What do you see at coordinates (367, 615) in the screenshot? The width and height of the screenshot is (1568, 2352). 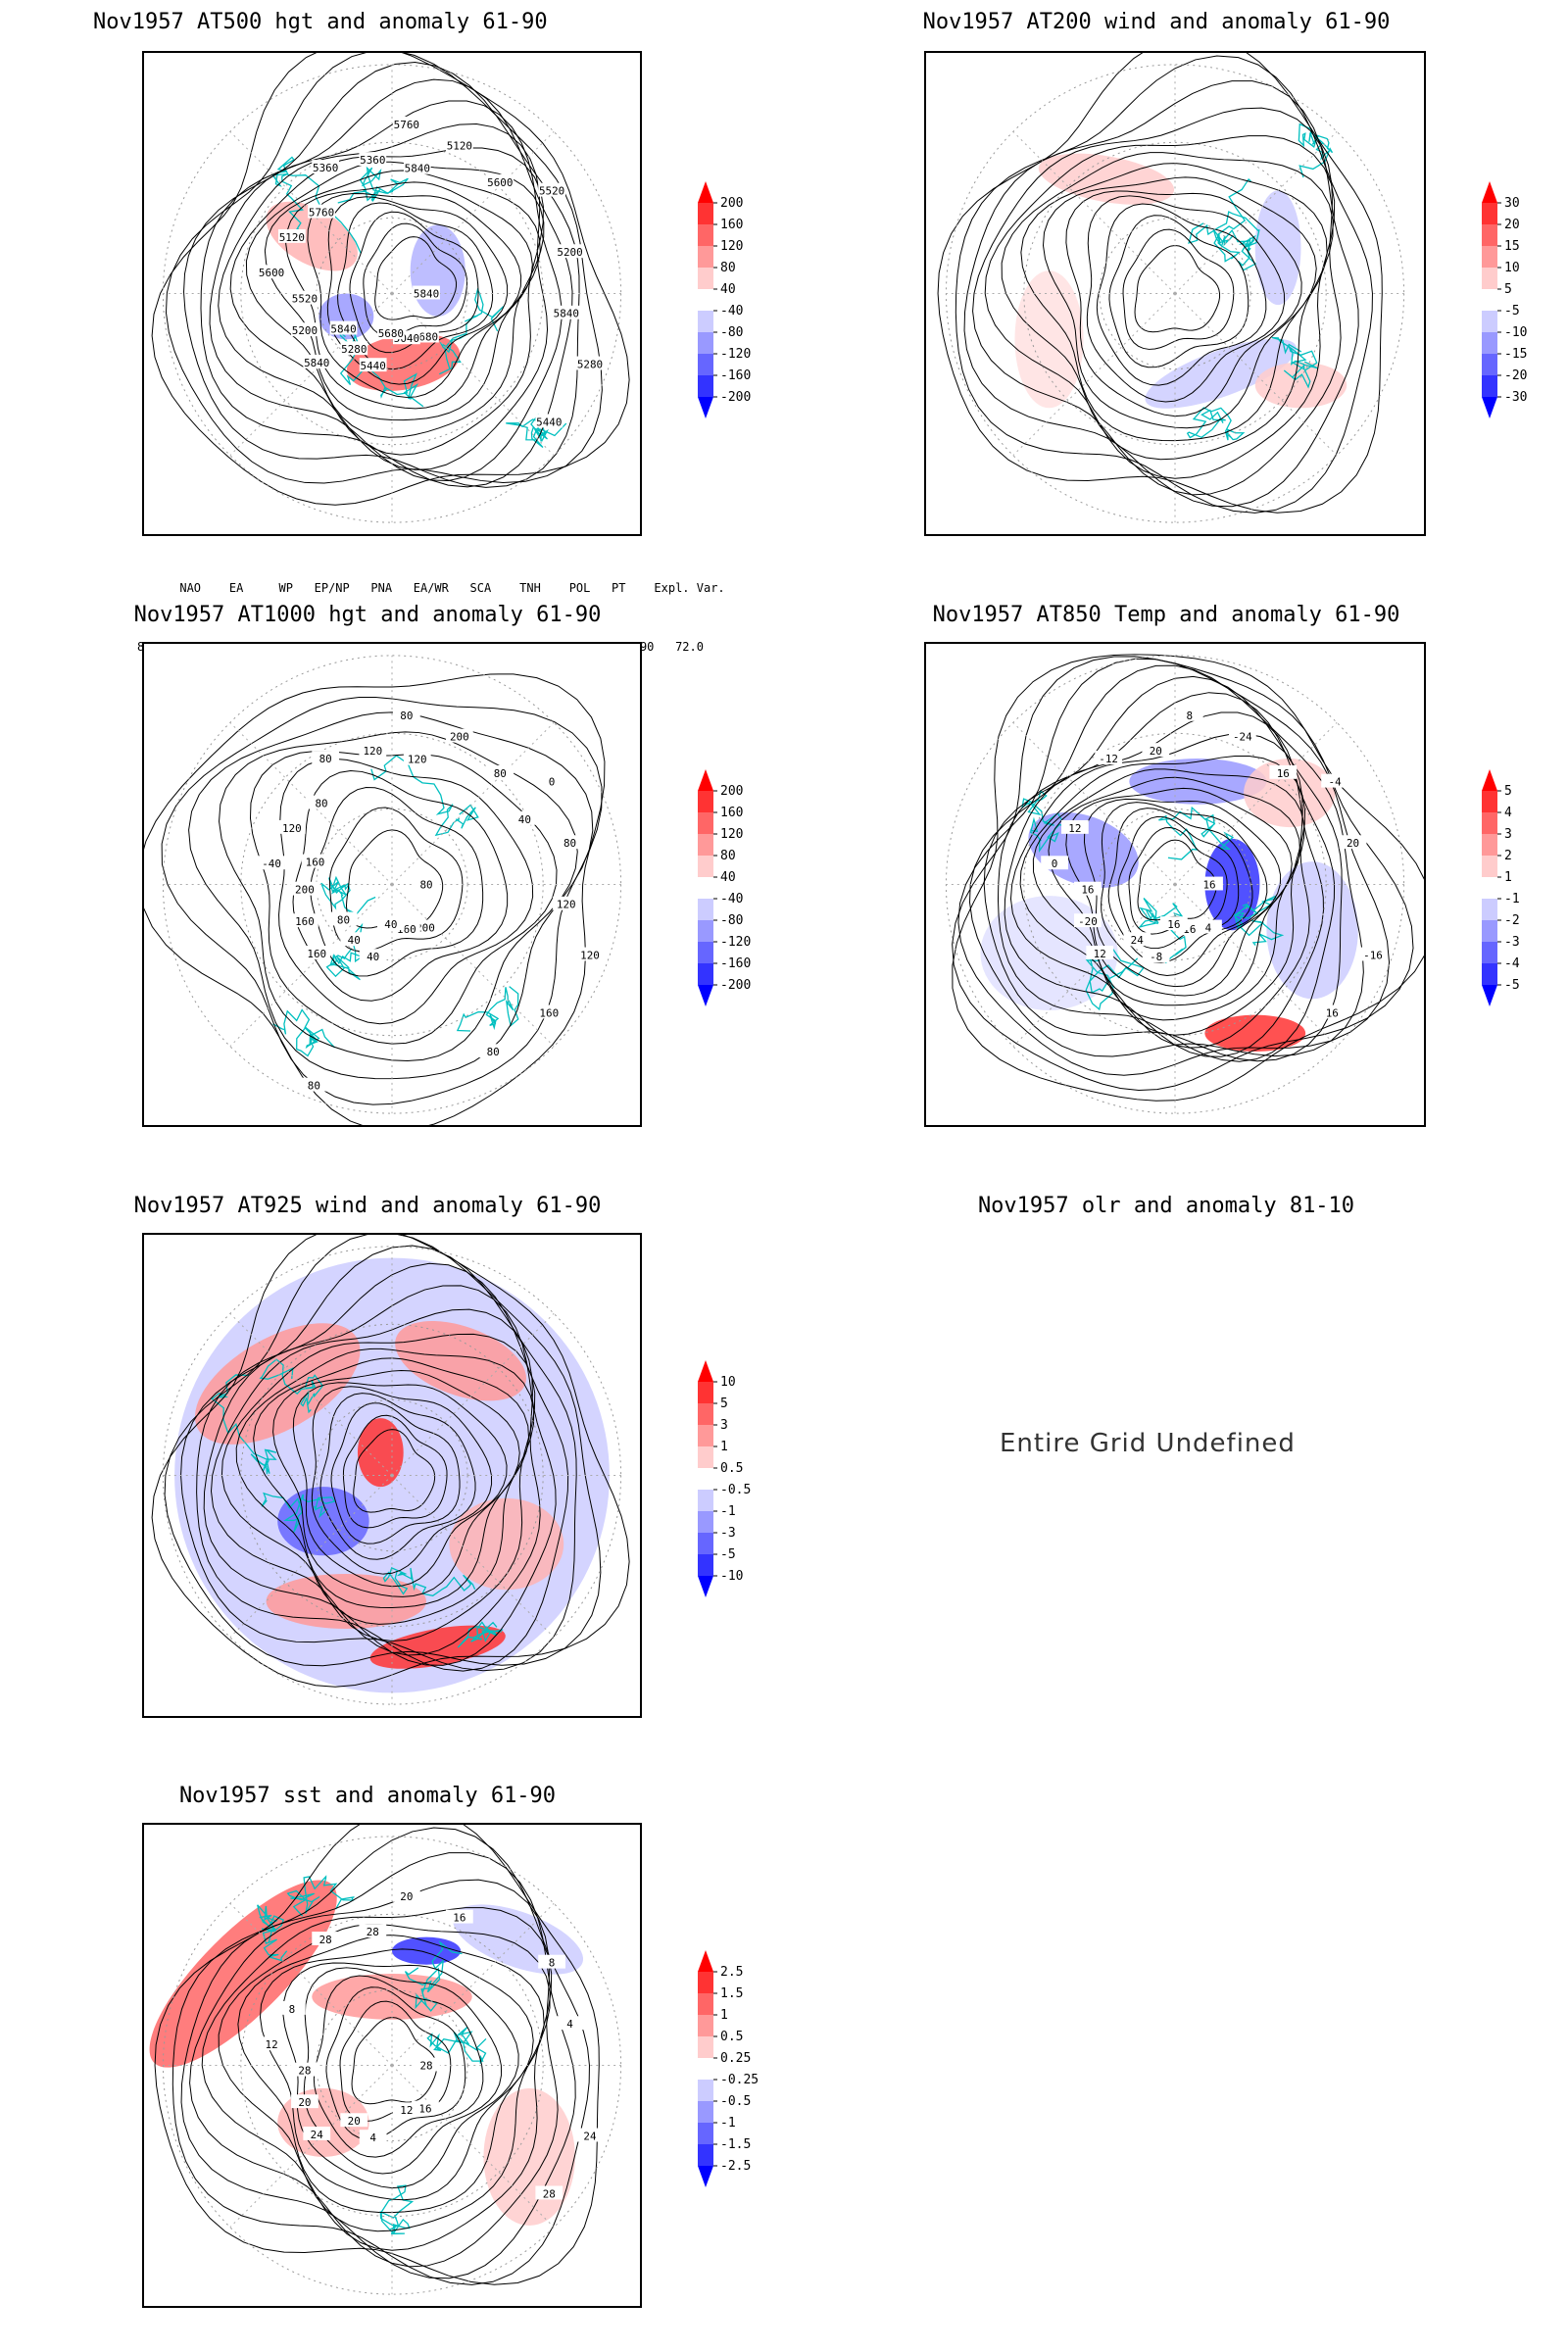 I see `panel-title-1000: Nov1957 AT1000 hgt and anomaly 61-90` at bounding box center [367, 615].